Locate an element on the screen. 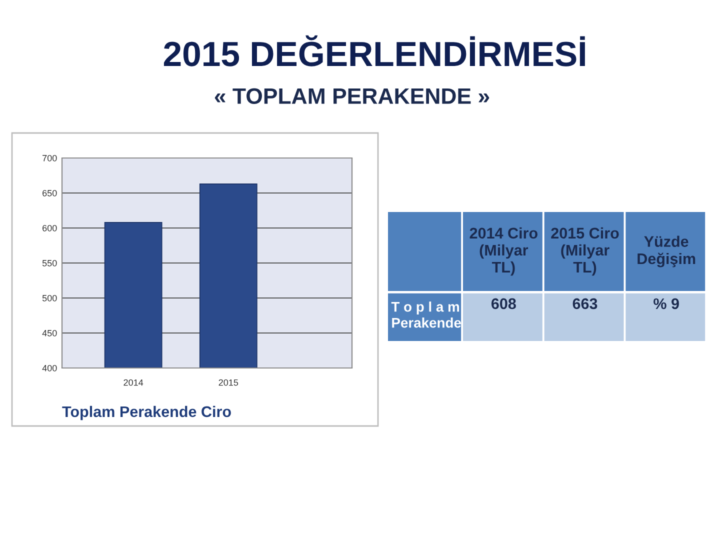 The image size is (720, 540). data-label: % 9 is located at coordinates (666, 304).